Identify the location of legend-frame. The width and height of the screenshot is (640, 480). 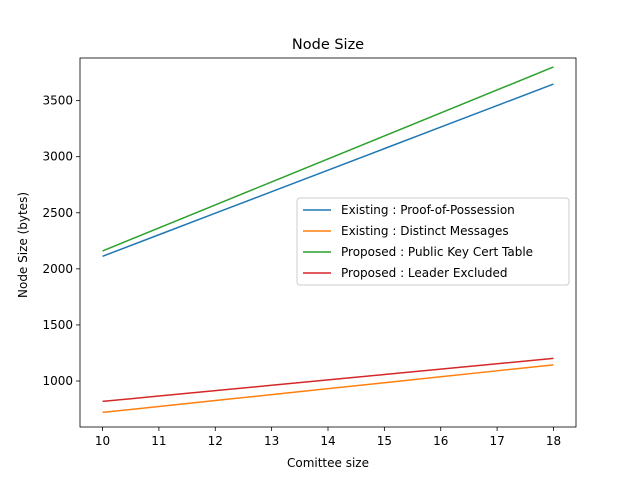
(433, 241).